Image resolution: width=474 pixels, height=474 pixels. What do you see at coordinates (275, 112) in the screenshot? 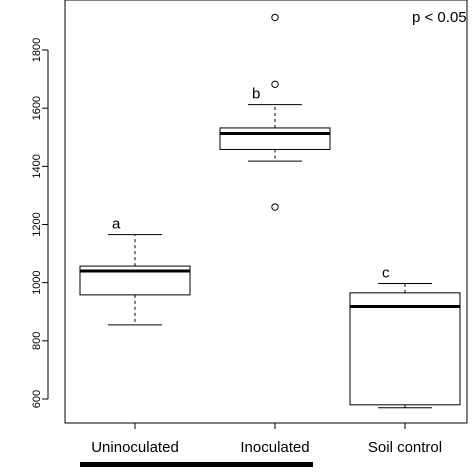
I see `box-inoculated: b` at bounding box center [275, 112].